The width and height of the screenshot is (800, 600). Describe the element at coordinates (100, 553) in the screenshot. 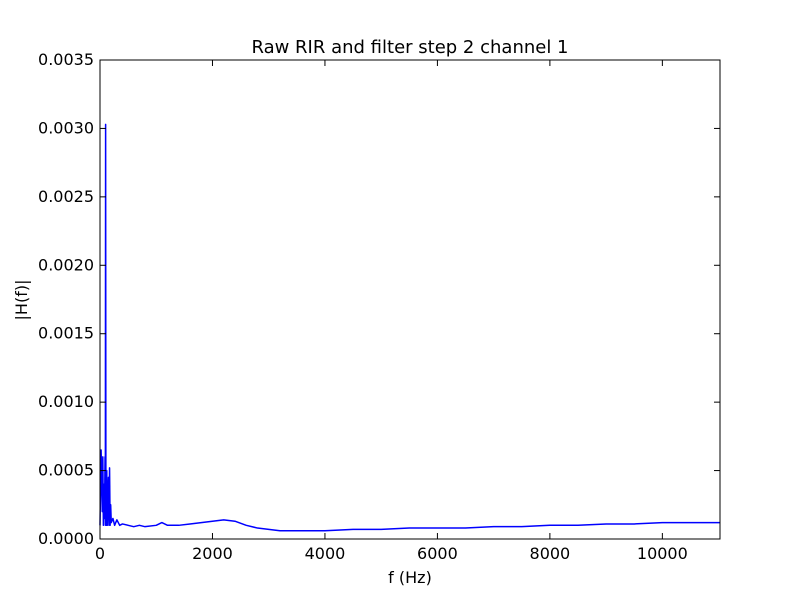

I see `x-tick-label: 0` at that location.